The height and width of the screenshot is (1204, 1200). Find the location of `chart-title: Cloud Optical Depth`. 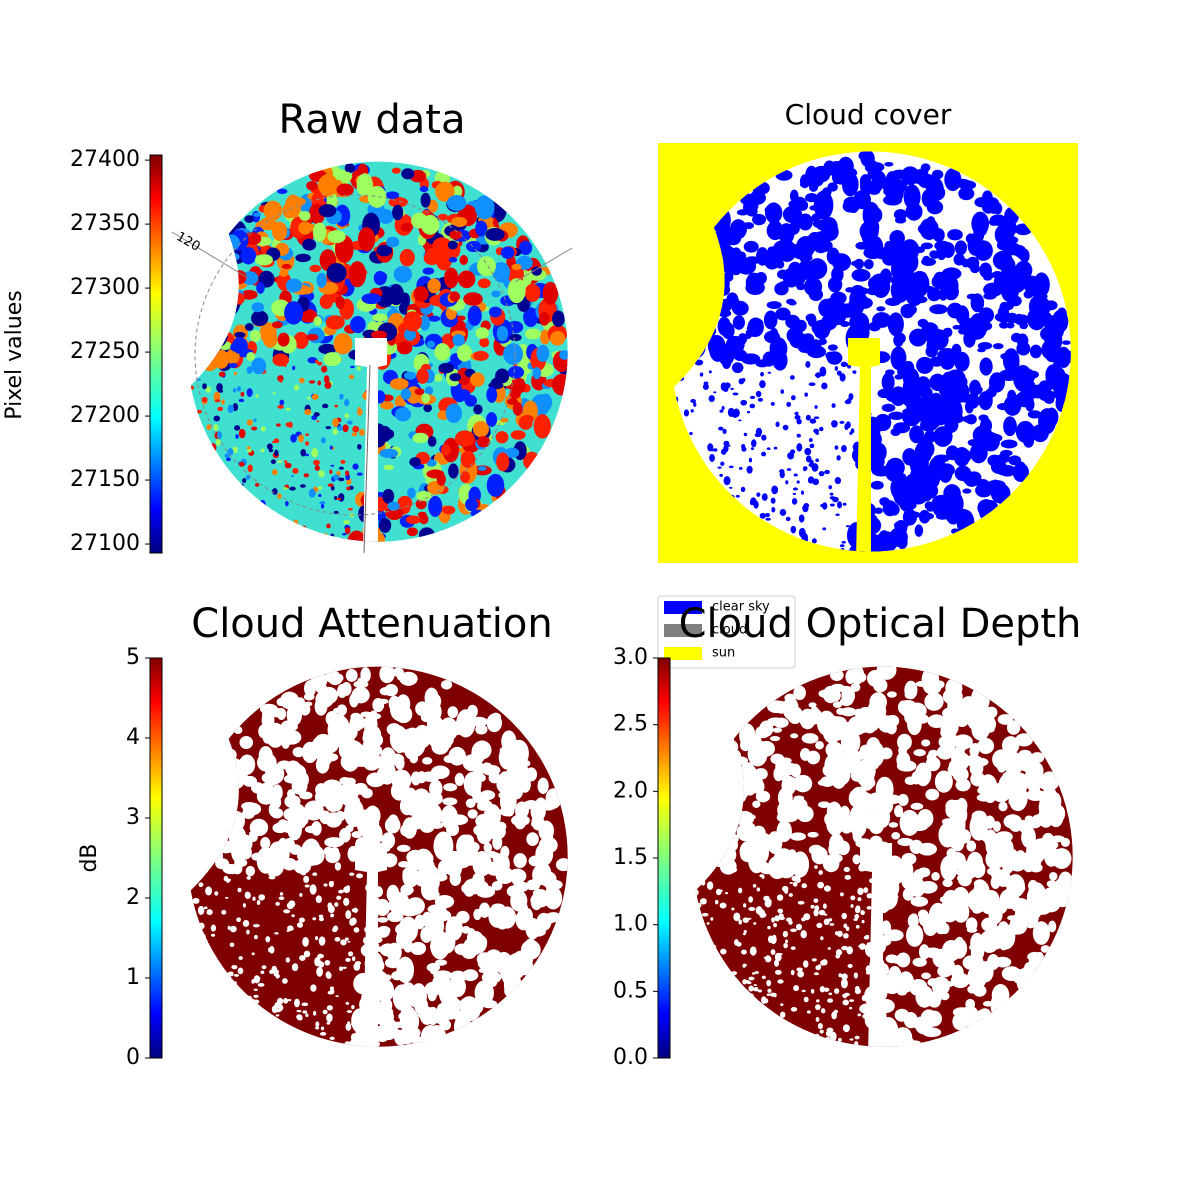

chart-title: Cloud Optical Depth is located at coordinates (880, 624).